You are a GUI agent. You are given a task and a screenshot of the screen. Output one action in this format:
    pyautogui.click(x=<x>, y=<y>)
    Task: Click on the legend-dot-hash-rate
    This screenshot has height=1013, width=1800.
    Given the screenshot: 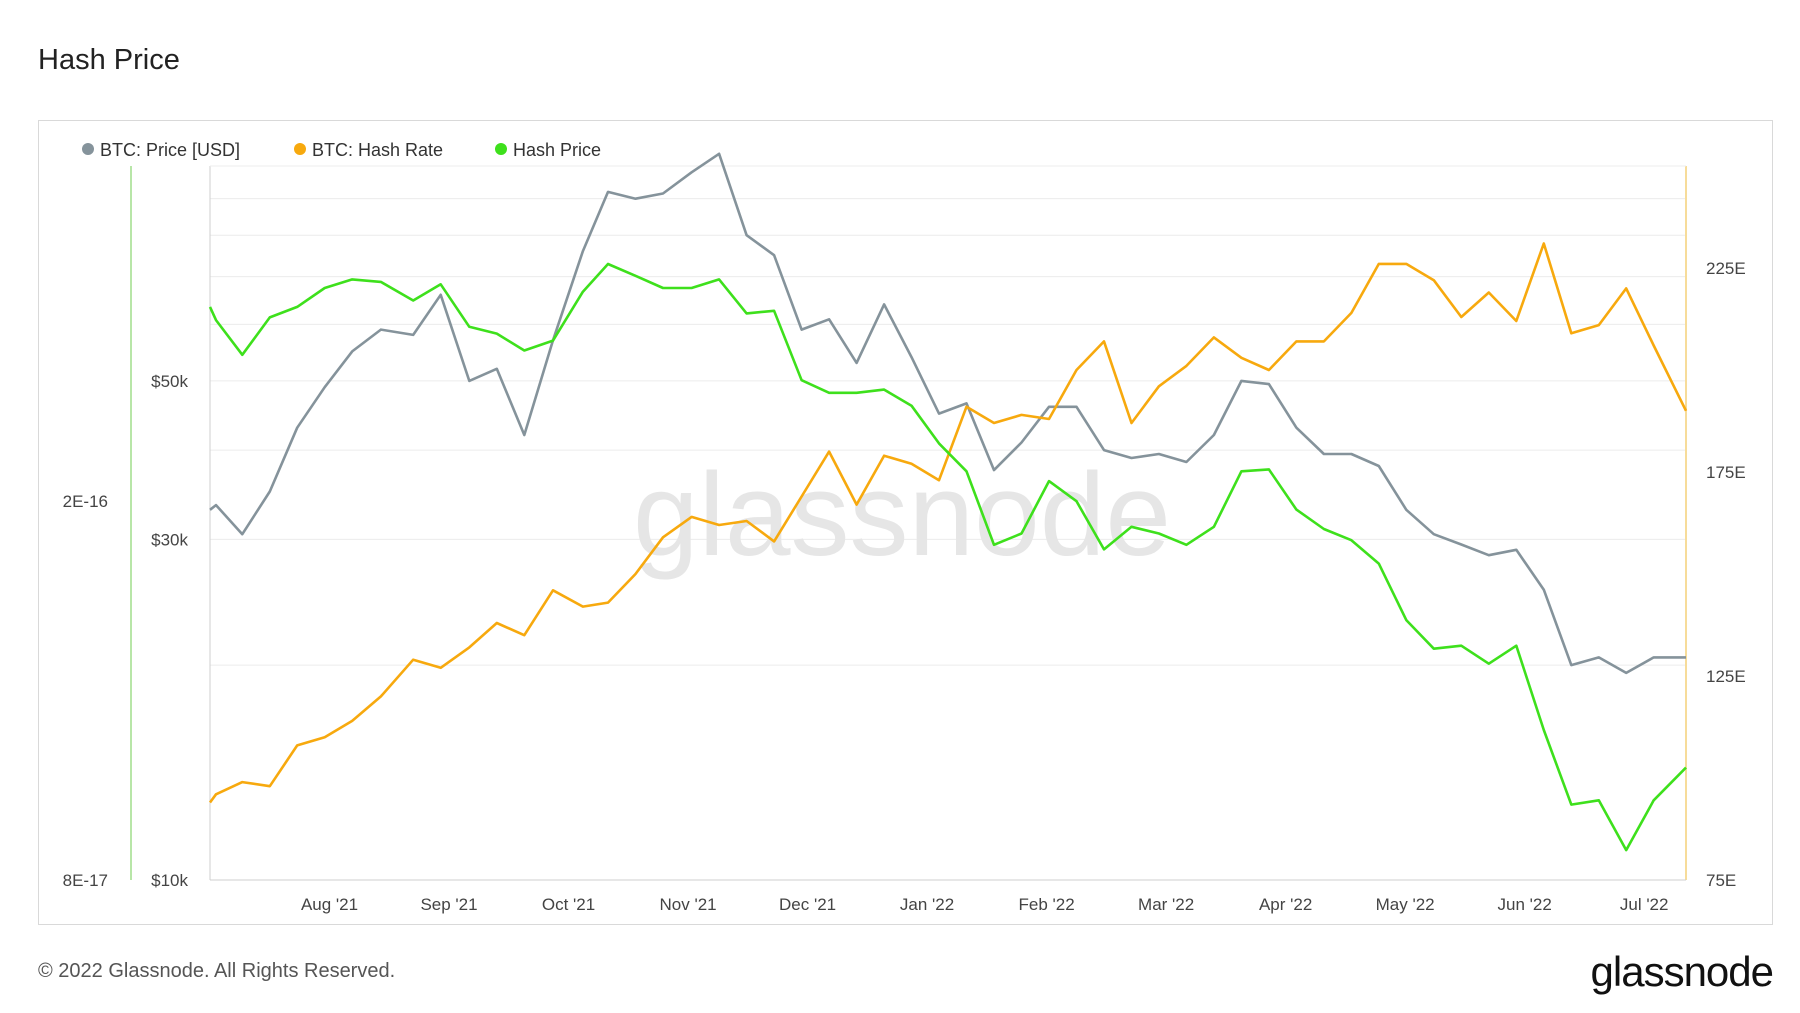 What is the action you would take?
    pyautogui.click(x=300, y=149)
    